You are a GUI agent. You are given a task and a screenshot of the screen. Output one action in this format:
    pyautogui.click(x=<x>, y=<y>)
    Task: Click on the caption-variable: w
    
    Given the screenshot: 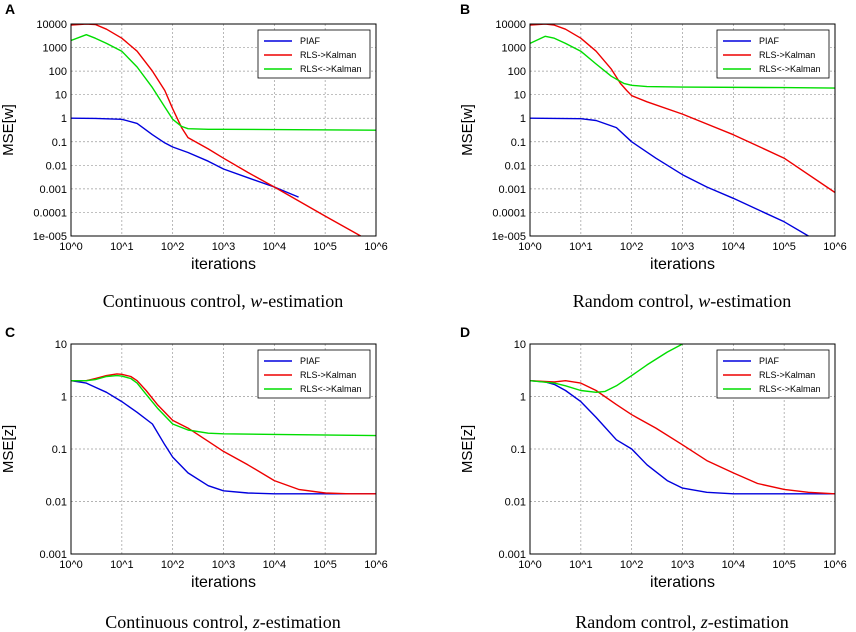 What is the action you would take?
    pyautogui.click(x=704, y=301)
    